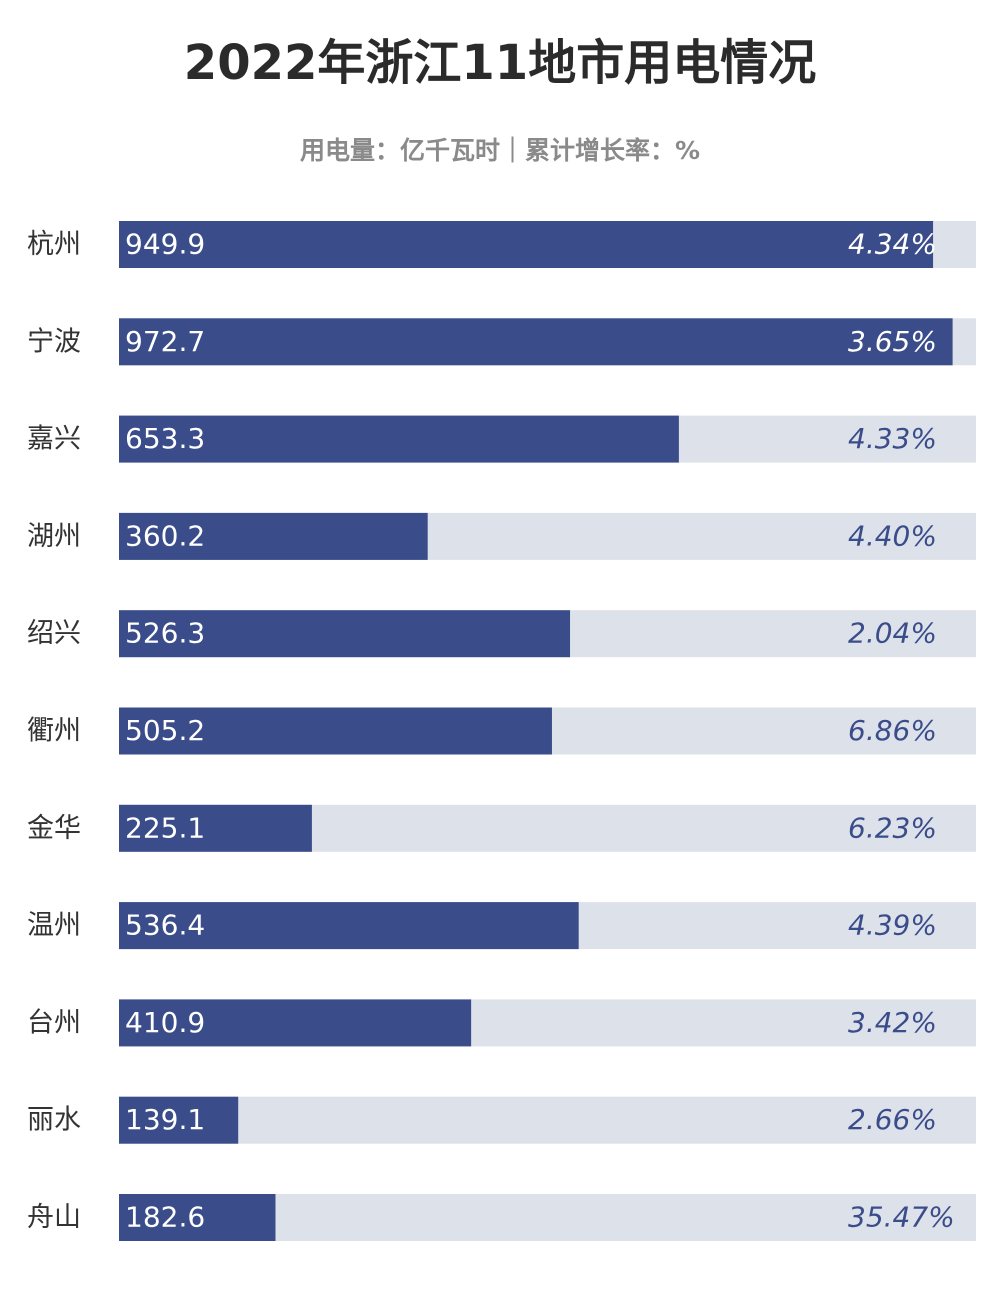 The width and height of the screenshot is (1000, 1301). What do you see at coordinates (54, 1022) in the screenshot?
I see `category-label: 台州` at bounding box center [54, 1022].